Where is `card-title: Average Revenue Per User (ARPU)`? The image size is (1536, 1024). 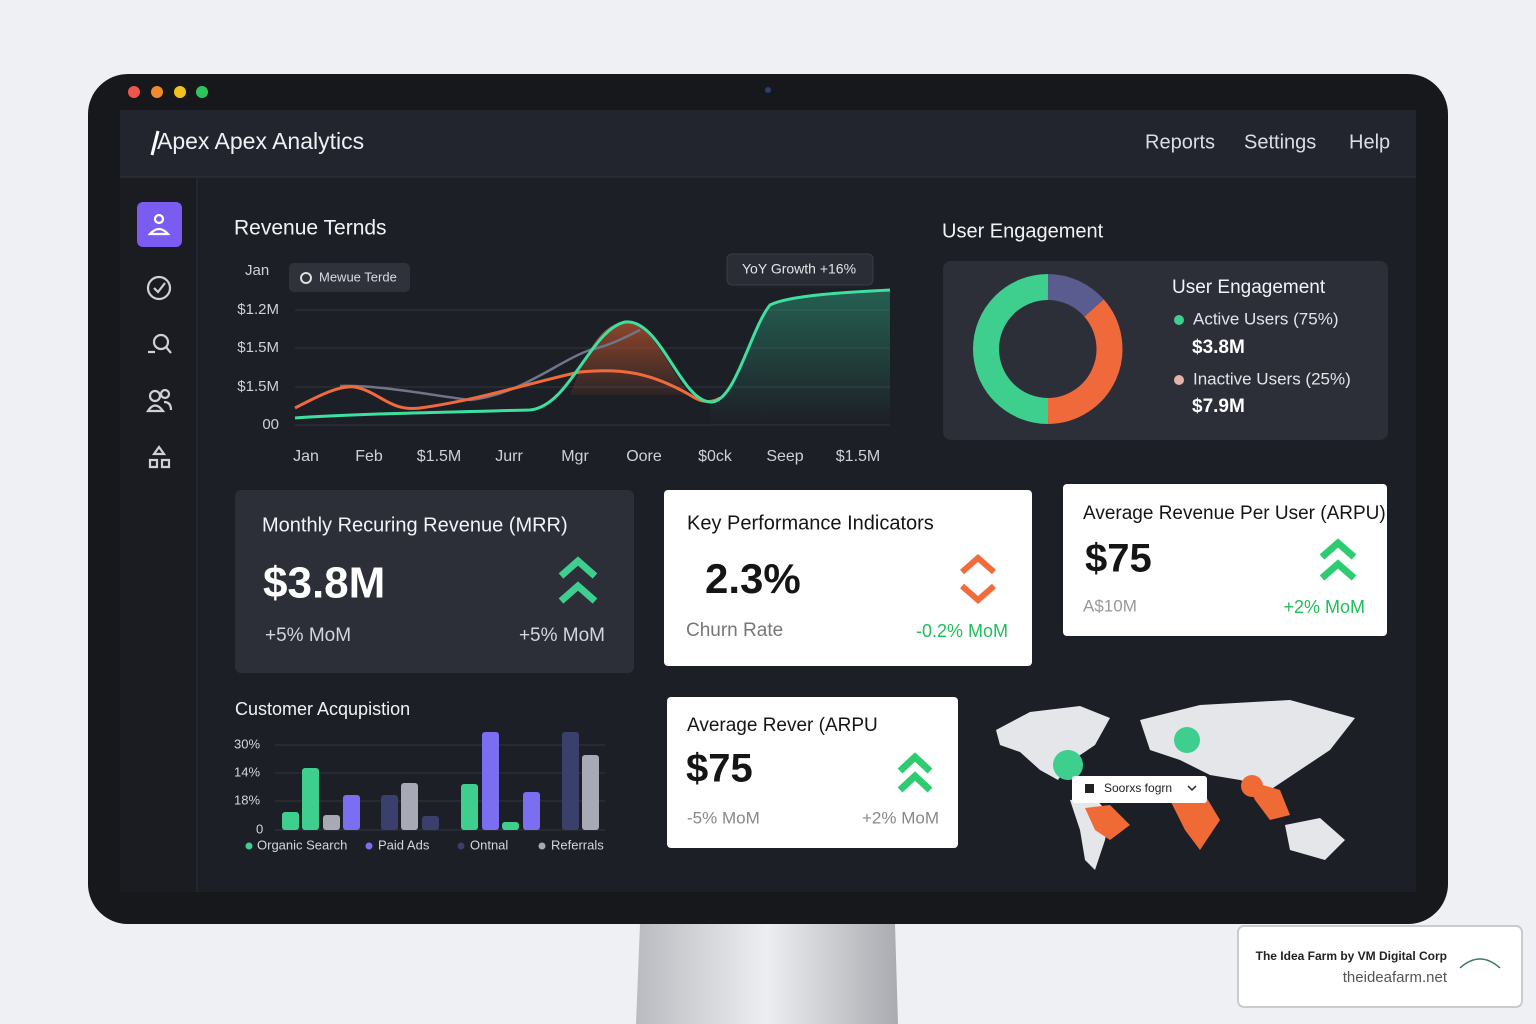 card-title: Average Revenue Per User (ARPU) is located at coordinates (1234, 513).